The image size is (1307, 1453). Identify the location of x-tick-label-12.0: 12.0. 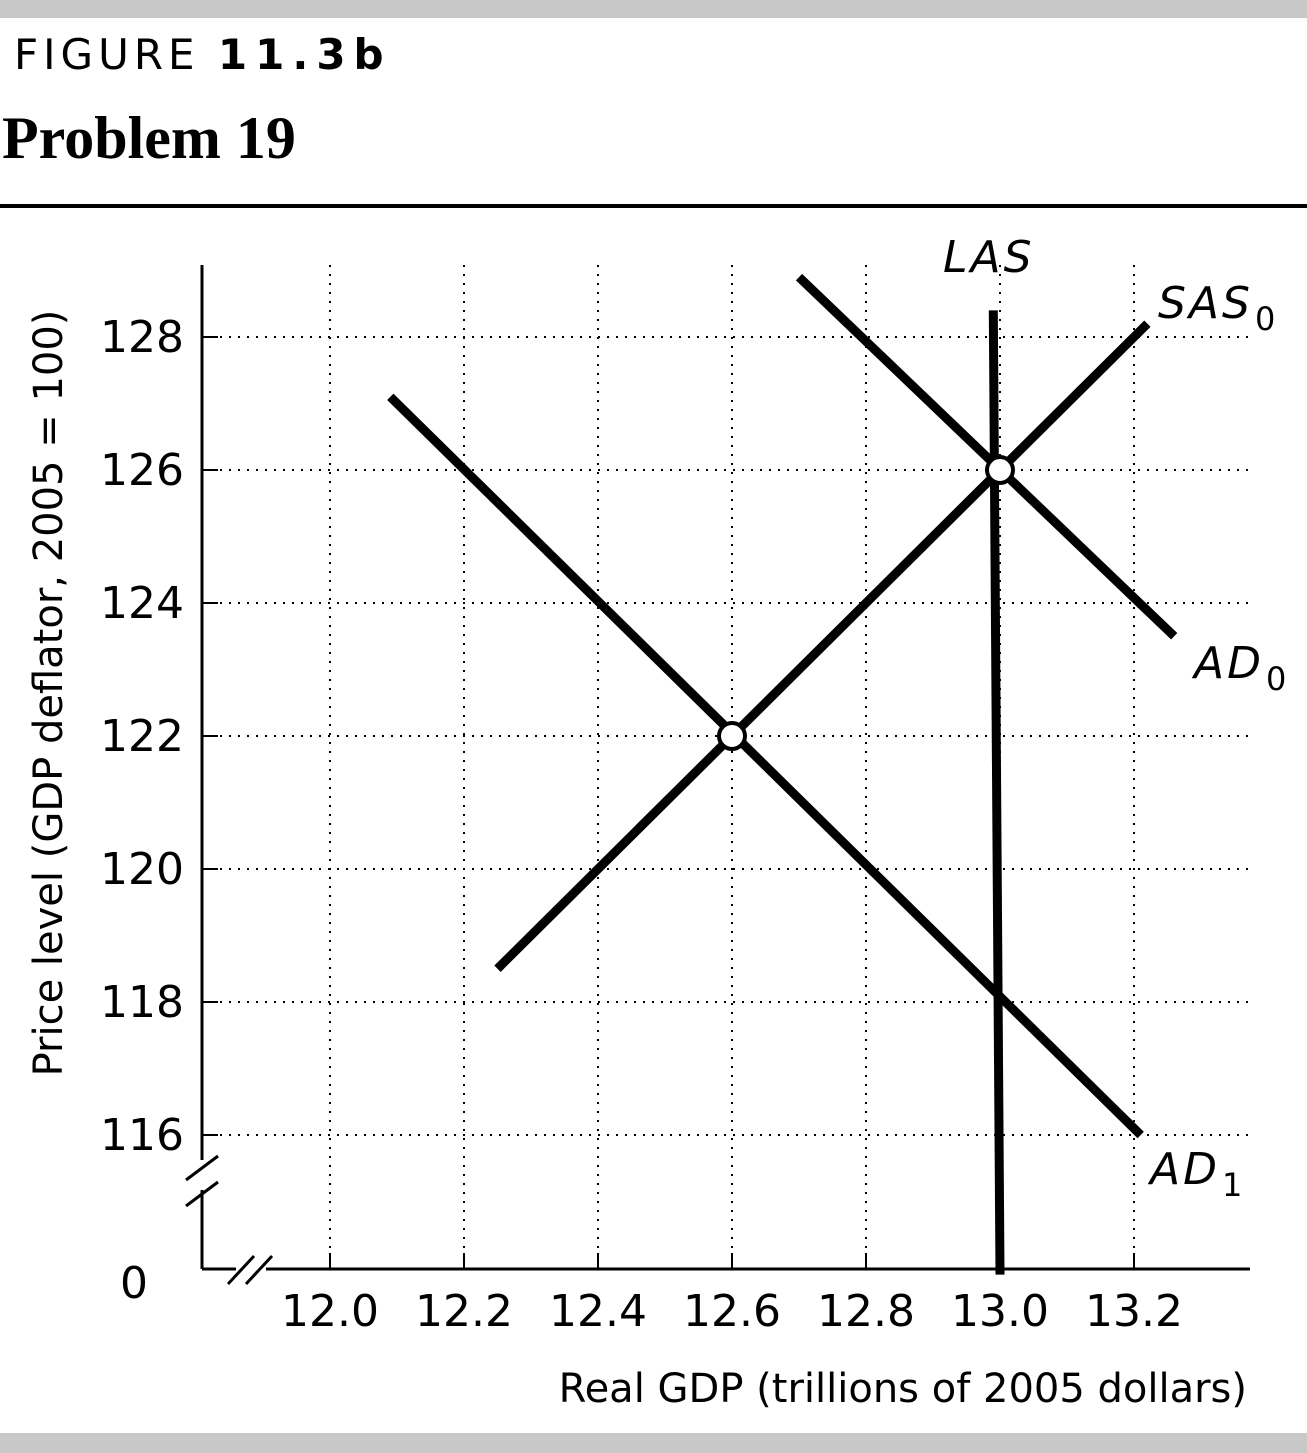
(330, 1311).